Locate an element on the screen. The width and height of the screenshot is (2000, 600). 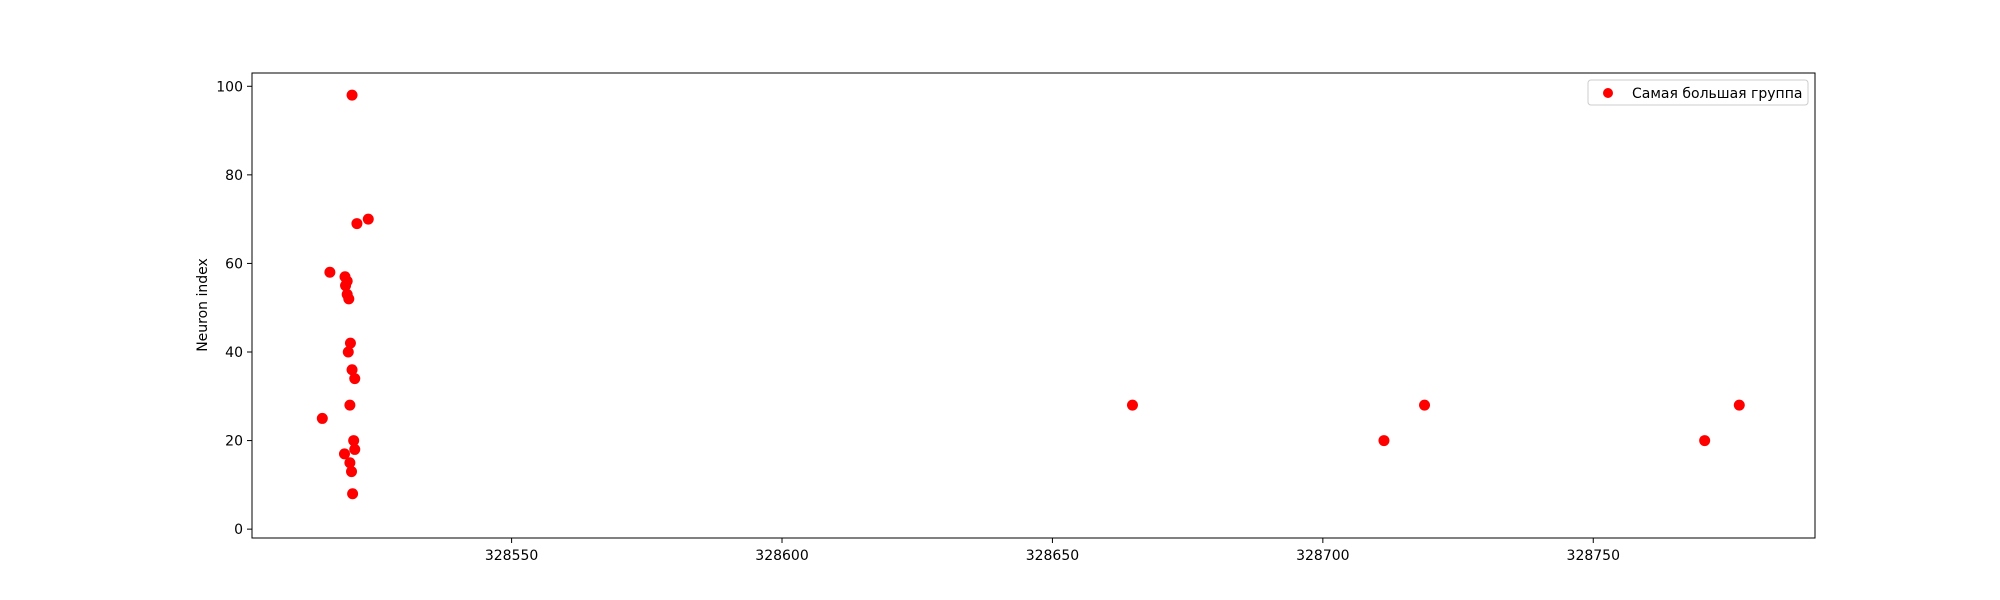
legend-label: Самая большая группа is located at coordinates (1717, 94).